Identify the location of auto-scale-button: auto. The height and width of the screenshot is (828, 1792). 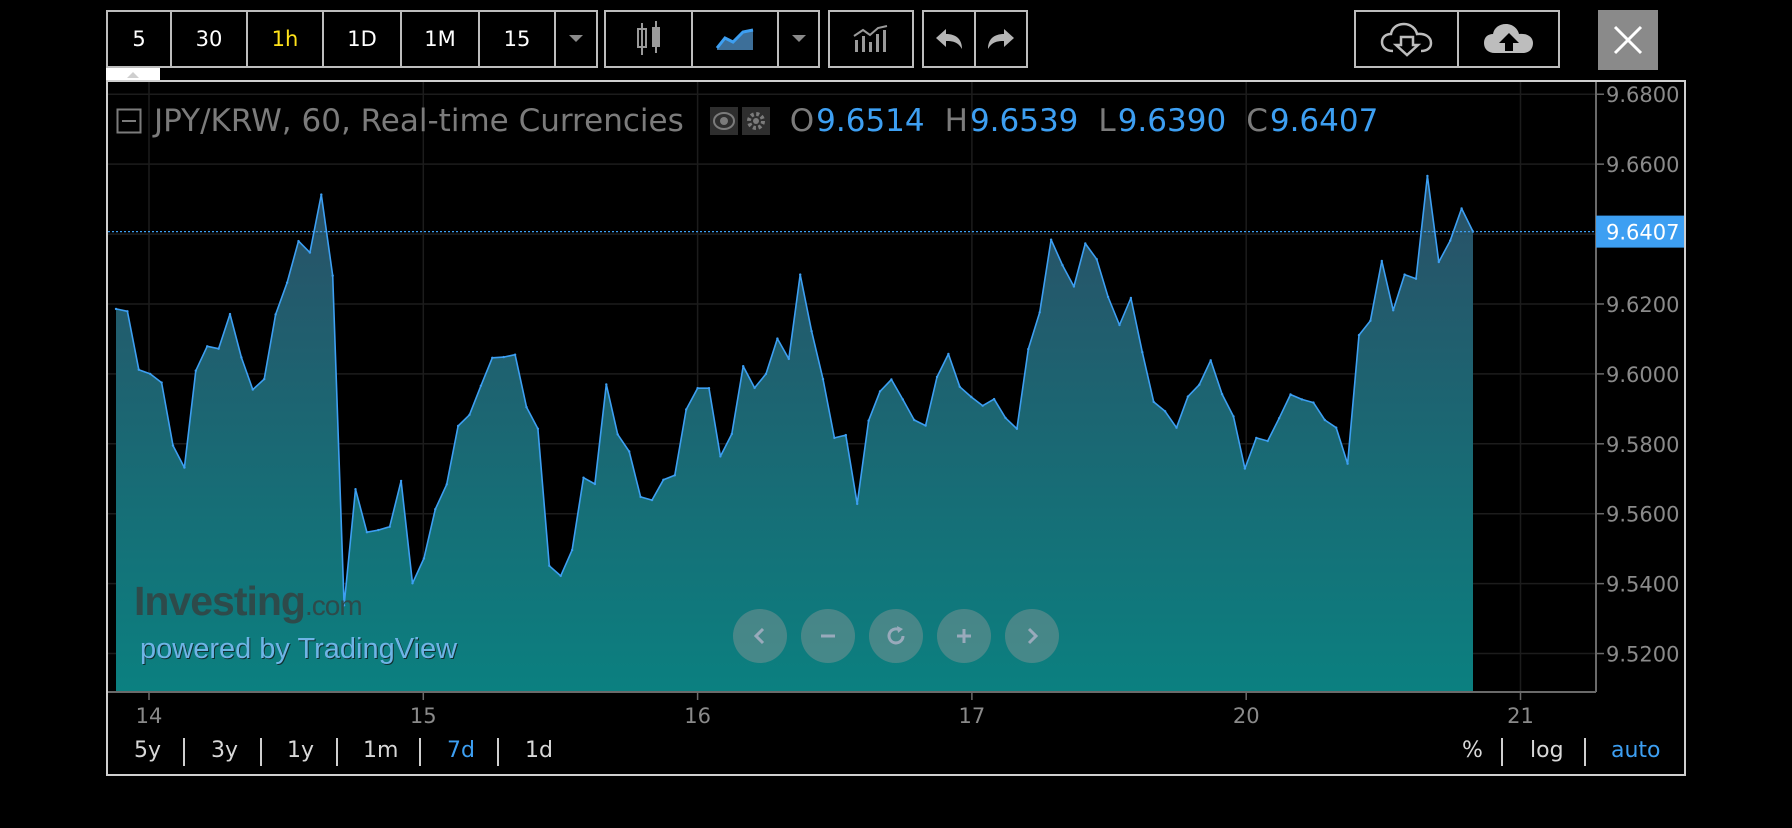
(1636, 750).